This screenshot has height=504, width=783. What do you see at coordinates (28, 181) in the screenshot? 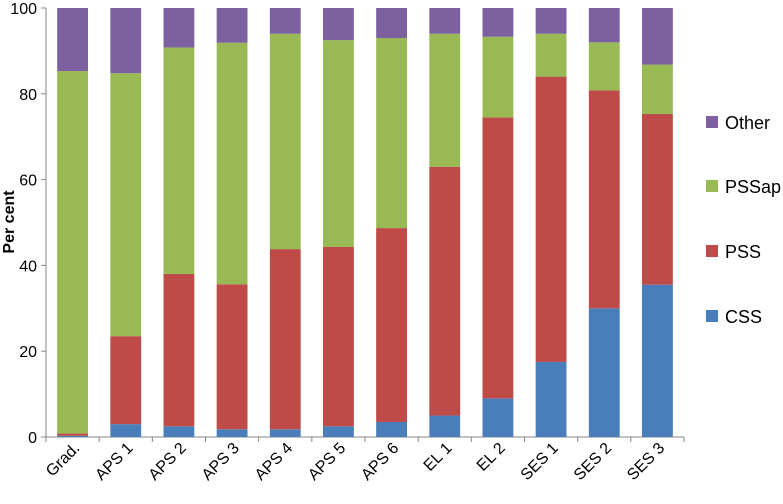
I see `y-tick-label: 60` at bounding box center [28, 181].